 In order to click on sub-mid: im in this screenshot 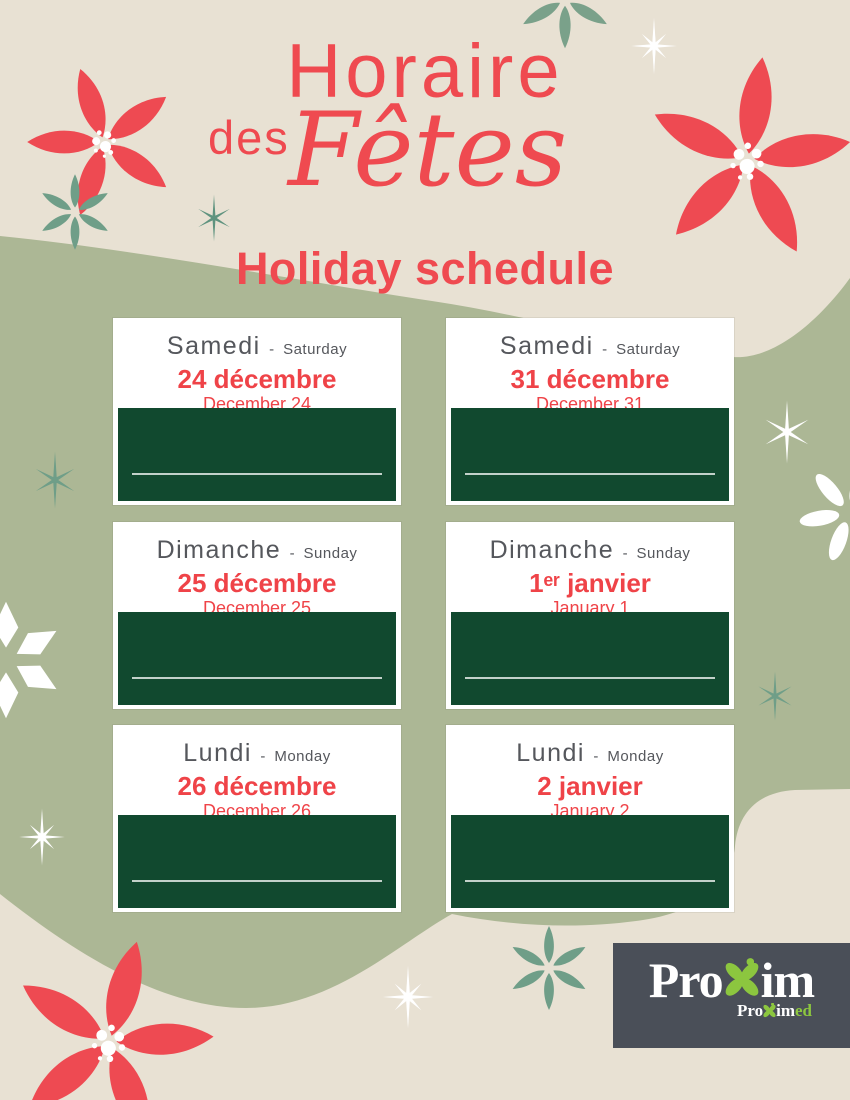, I will do `click(785, 1010)`.